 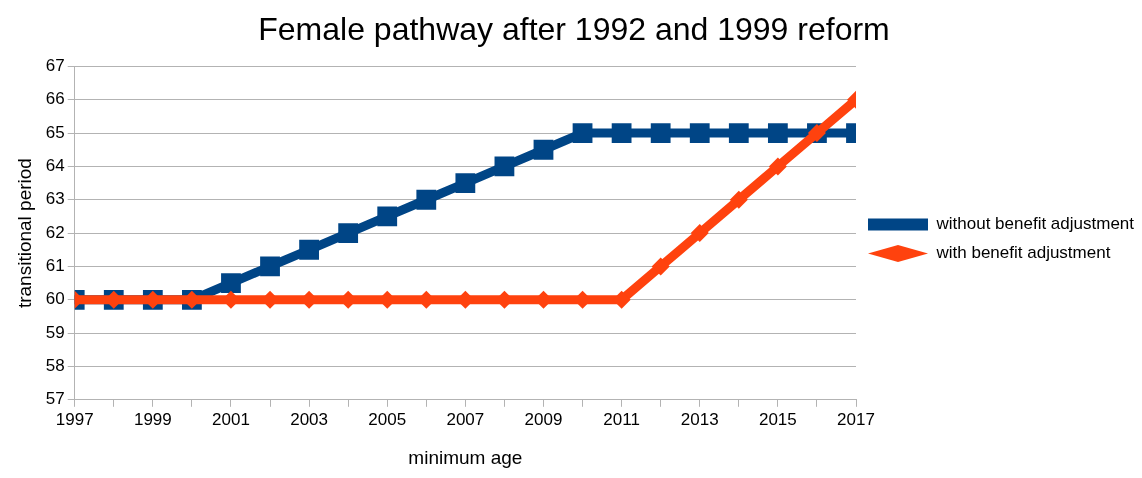 I want to click on x-tick-label: 2013, so click(x=699, y=419).